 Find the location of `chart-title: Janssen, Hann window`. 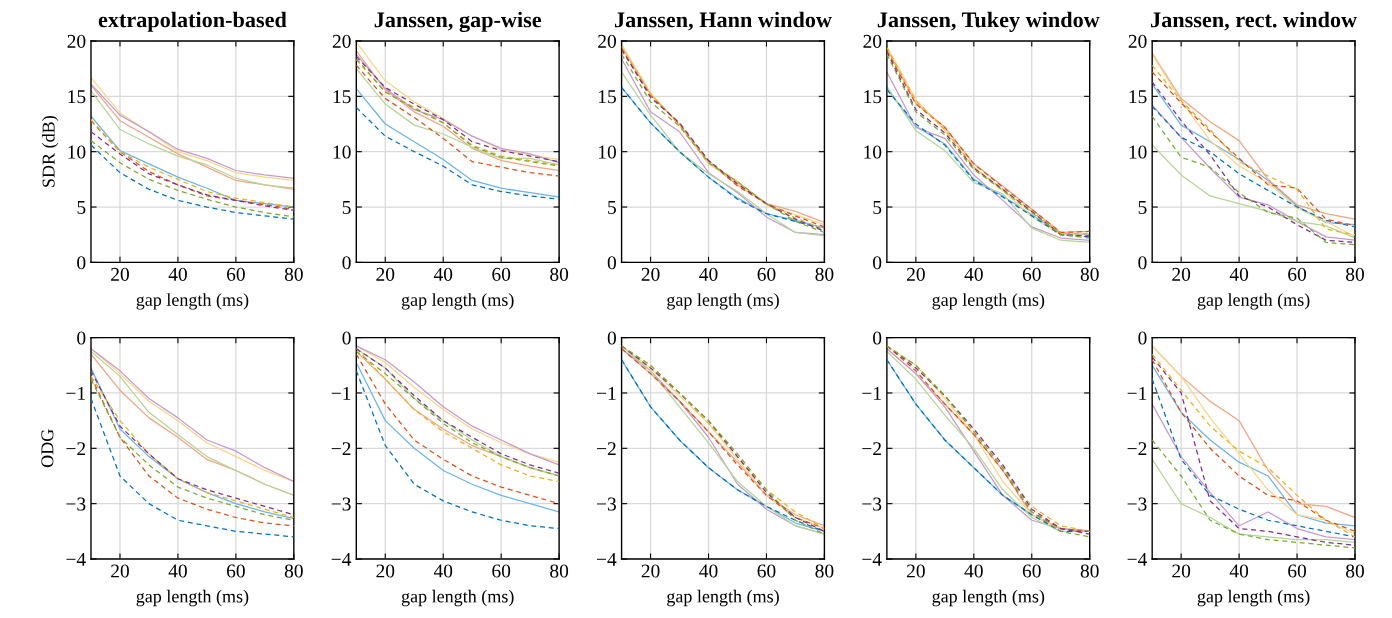

chart-title: Janssen, Hann window is located at coordinates (723, 21).